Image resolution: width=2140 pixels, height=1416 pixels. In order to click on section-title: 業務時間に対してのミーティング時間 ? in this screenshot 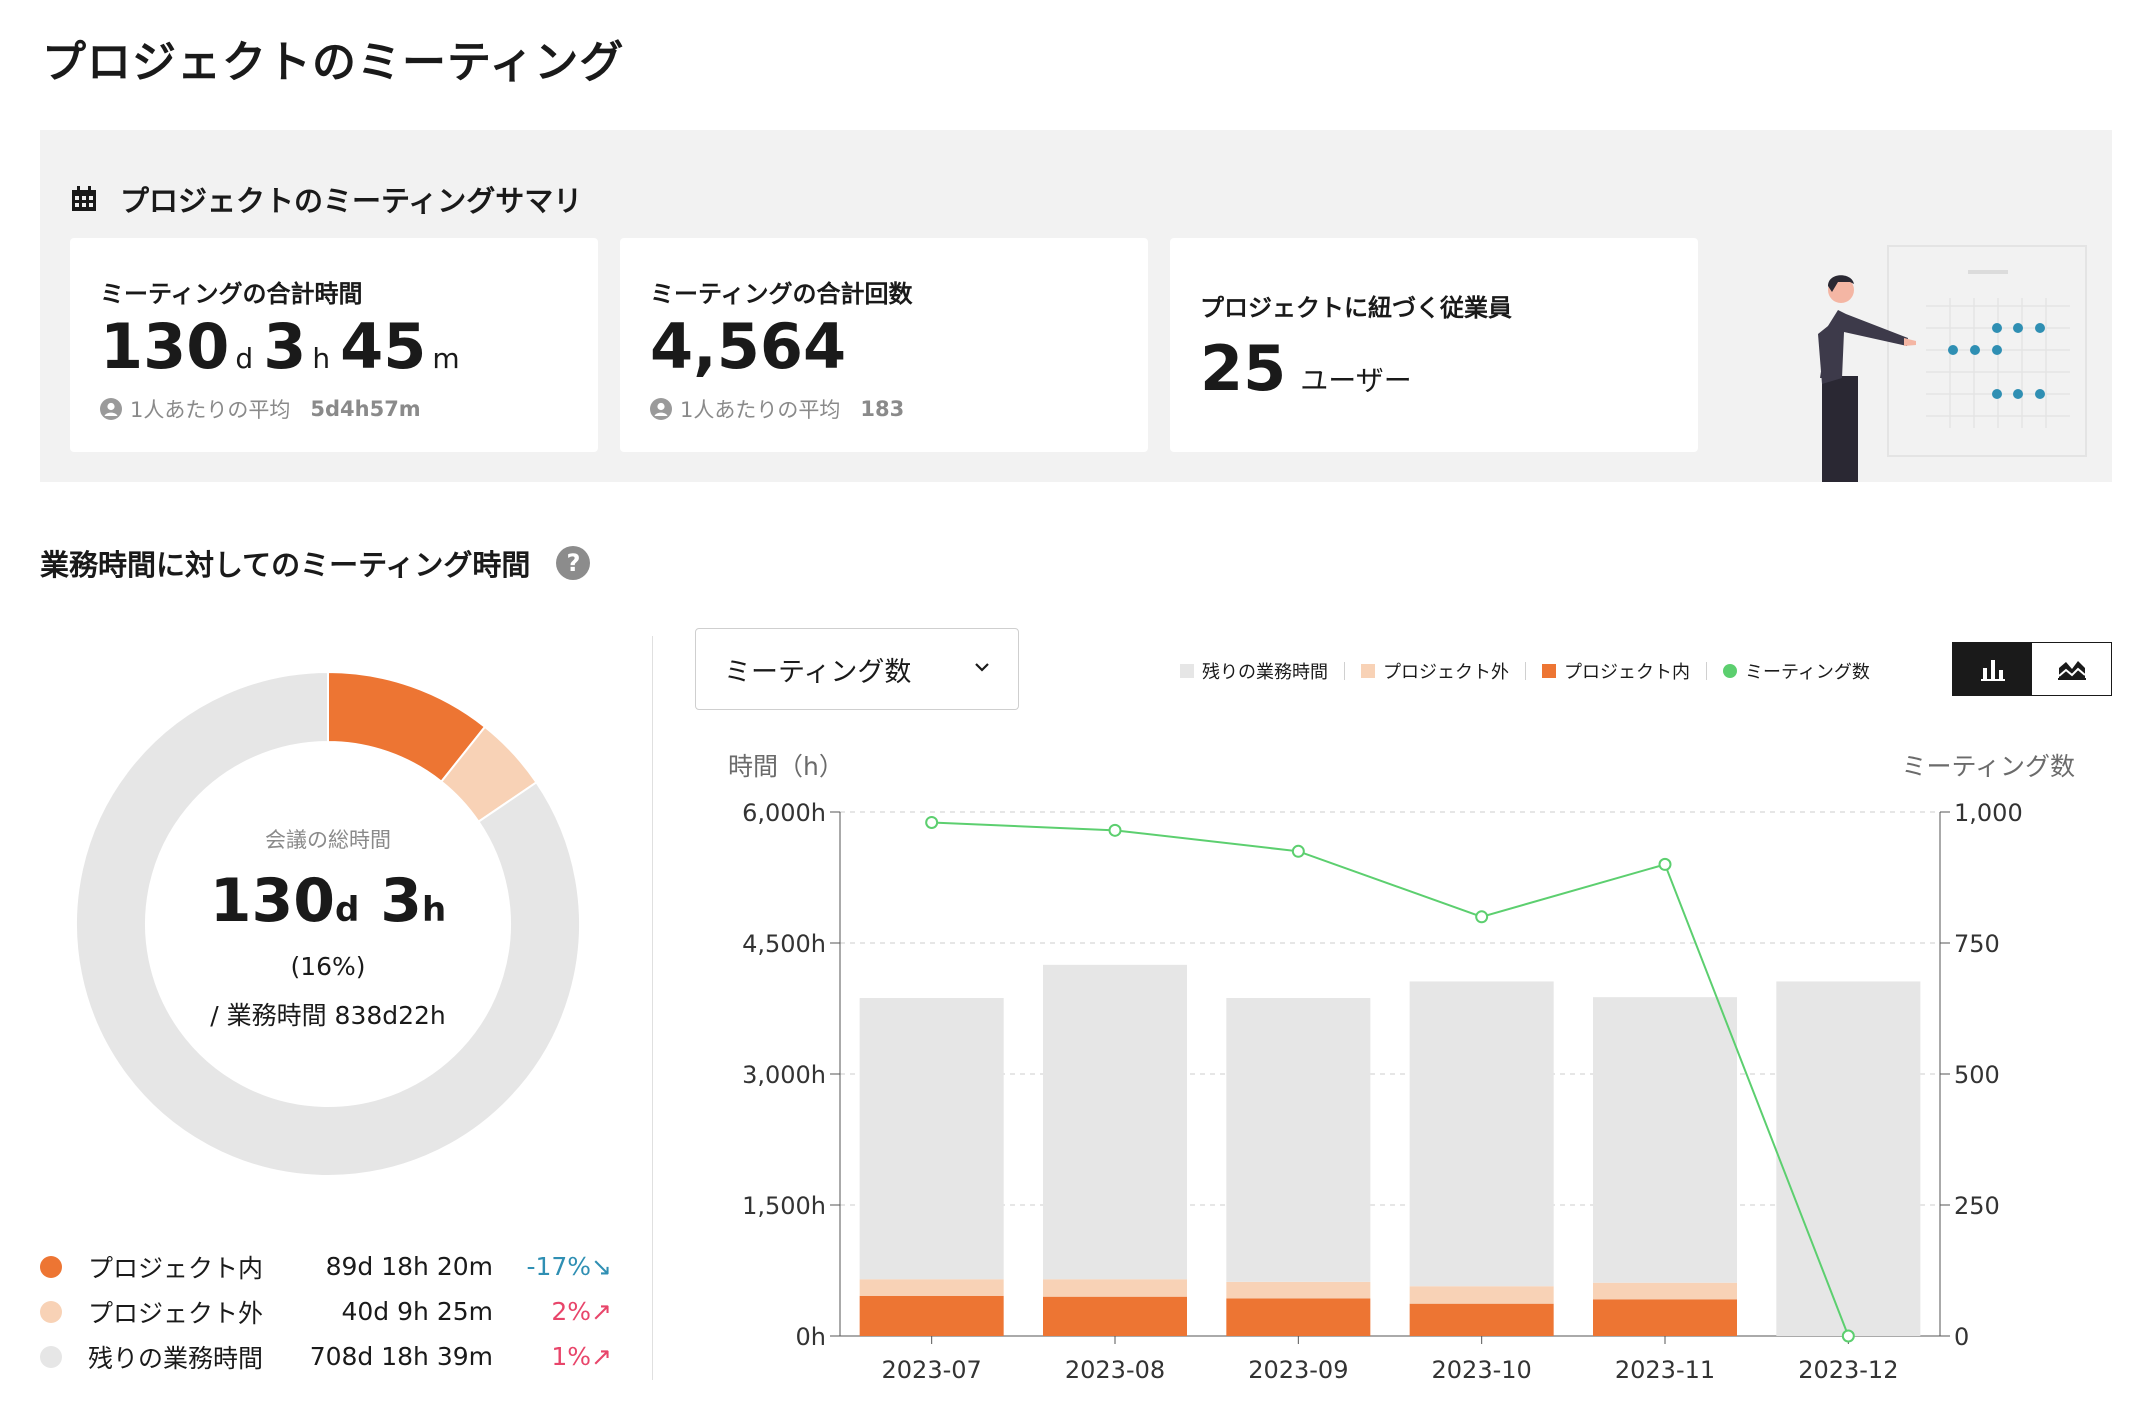, I will do `click(315, 563)`.